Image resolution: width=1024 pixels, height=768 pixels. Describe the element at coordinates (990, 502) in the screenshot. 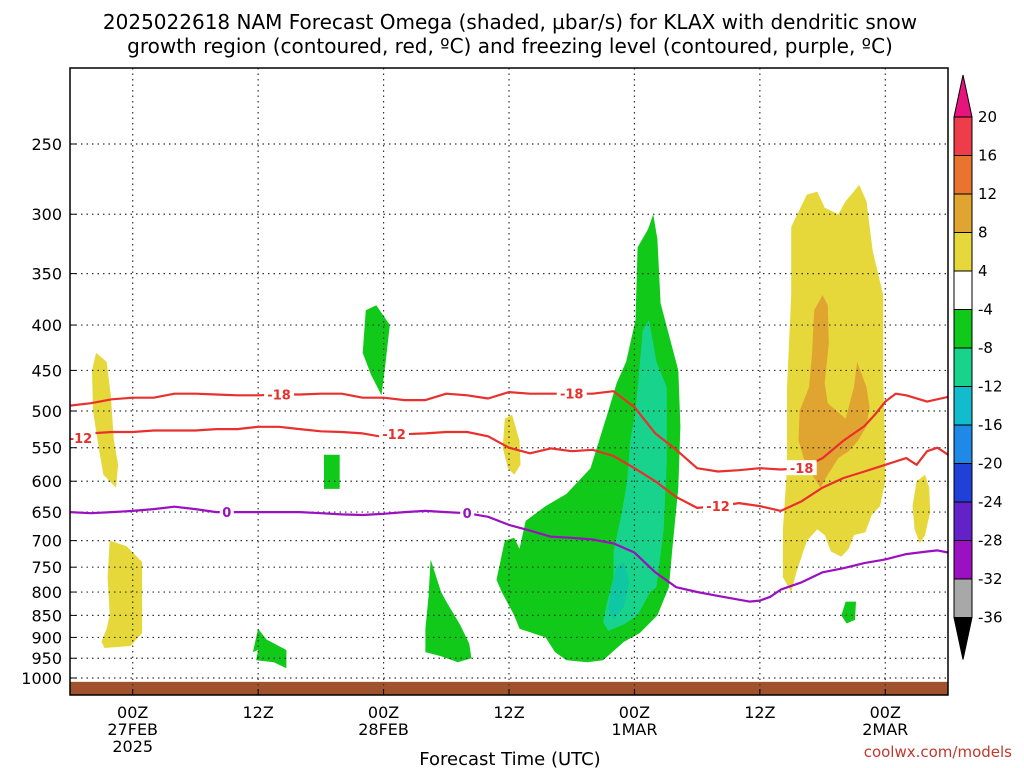

I see `colorbar-label: -24` at that location.